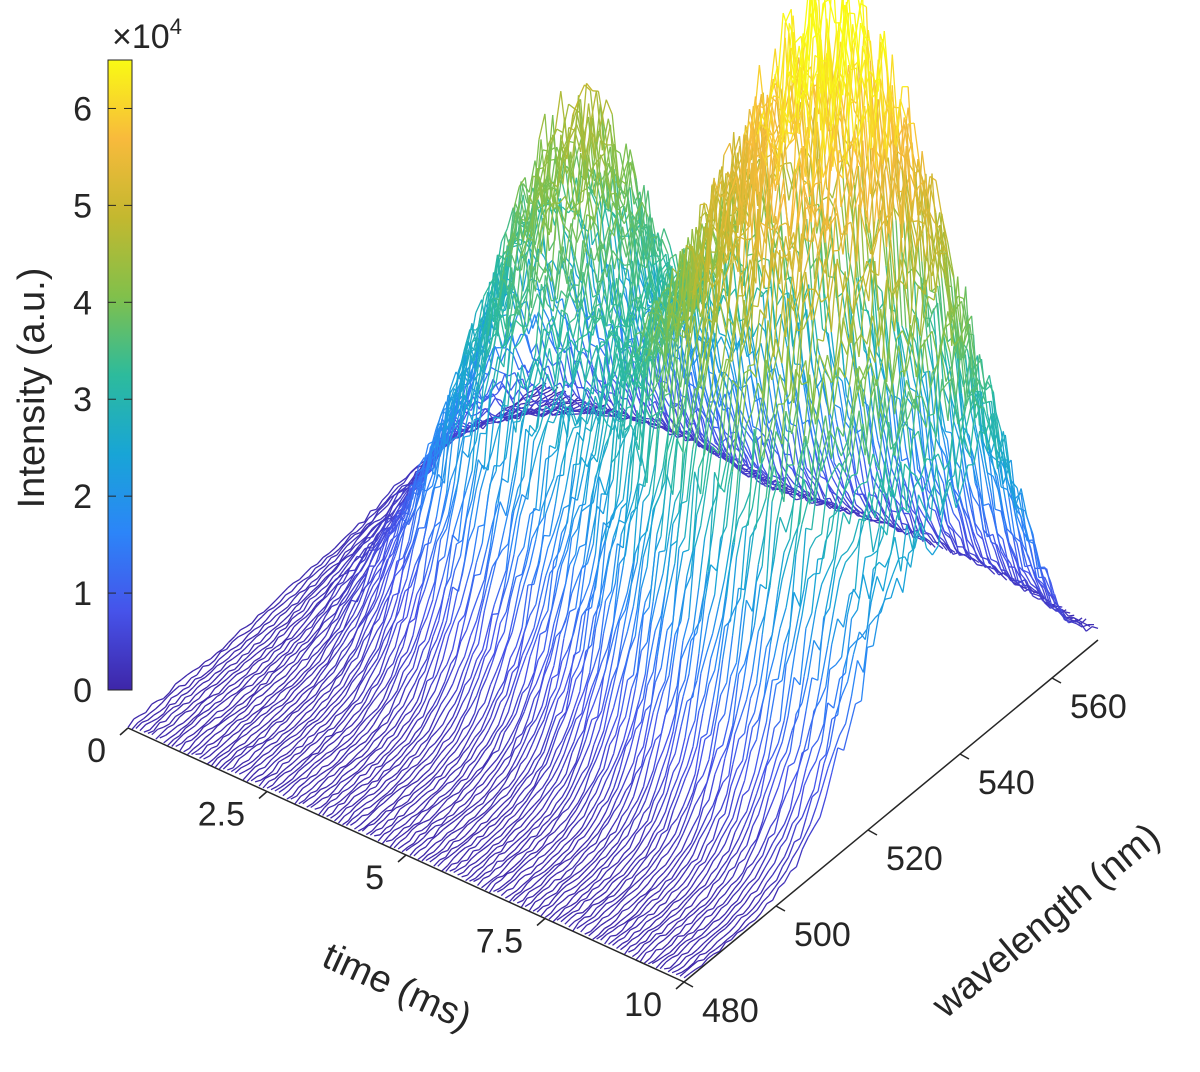 This screenshot has height=1072, width=1200. I want to click on colorbar-tick-label: 3, so click(82, 400).